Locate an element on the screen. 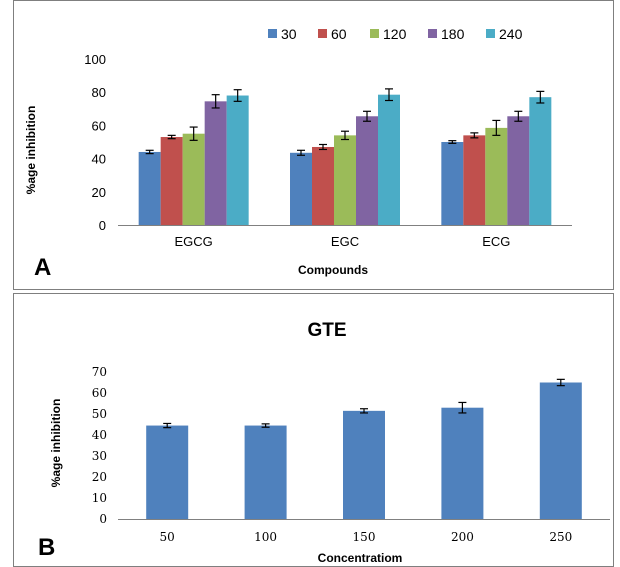  chart-b-xtick-label: 200 is located at coordinates (462, 537).